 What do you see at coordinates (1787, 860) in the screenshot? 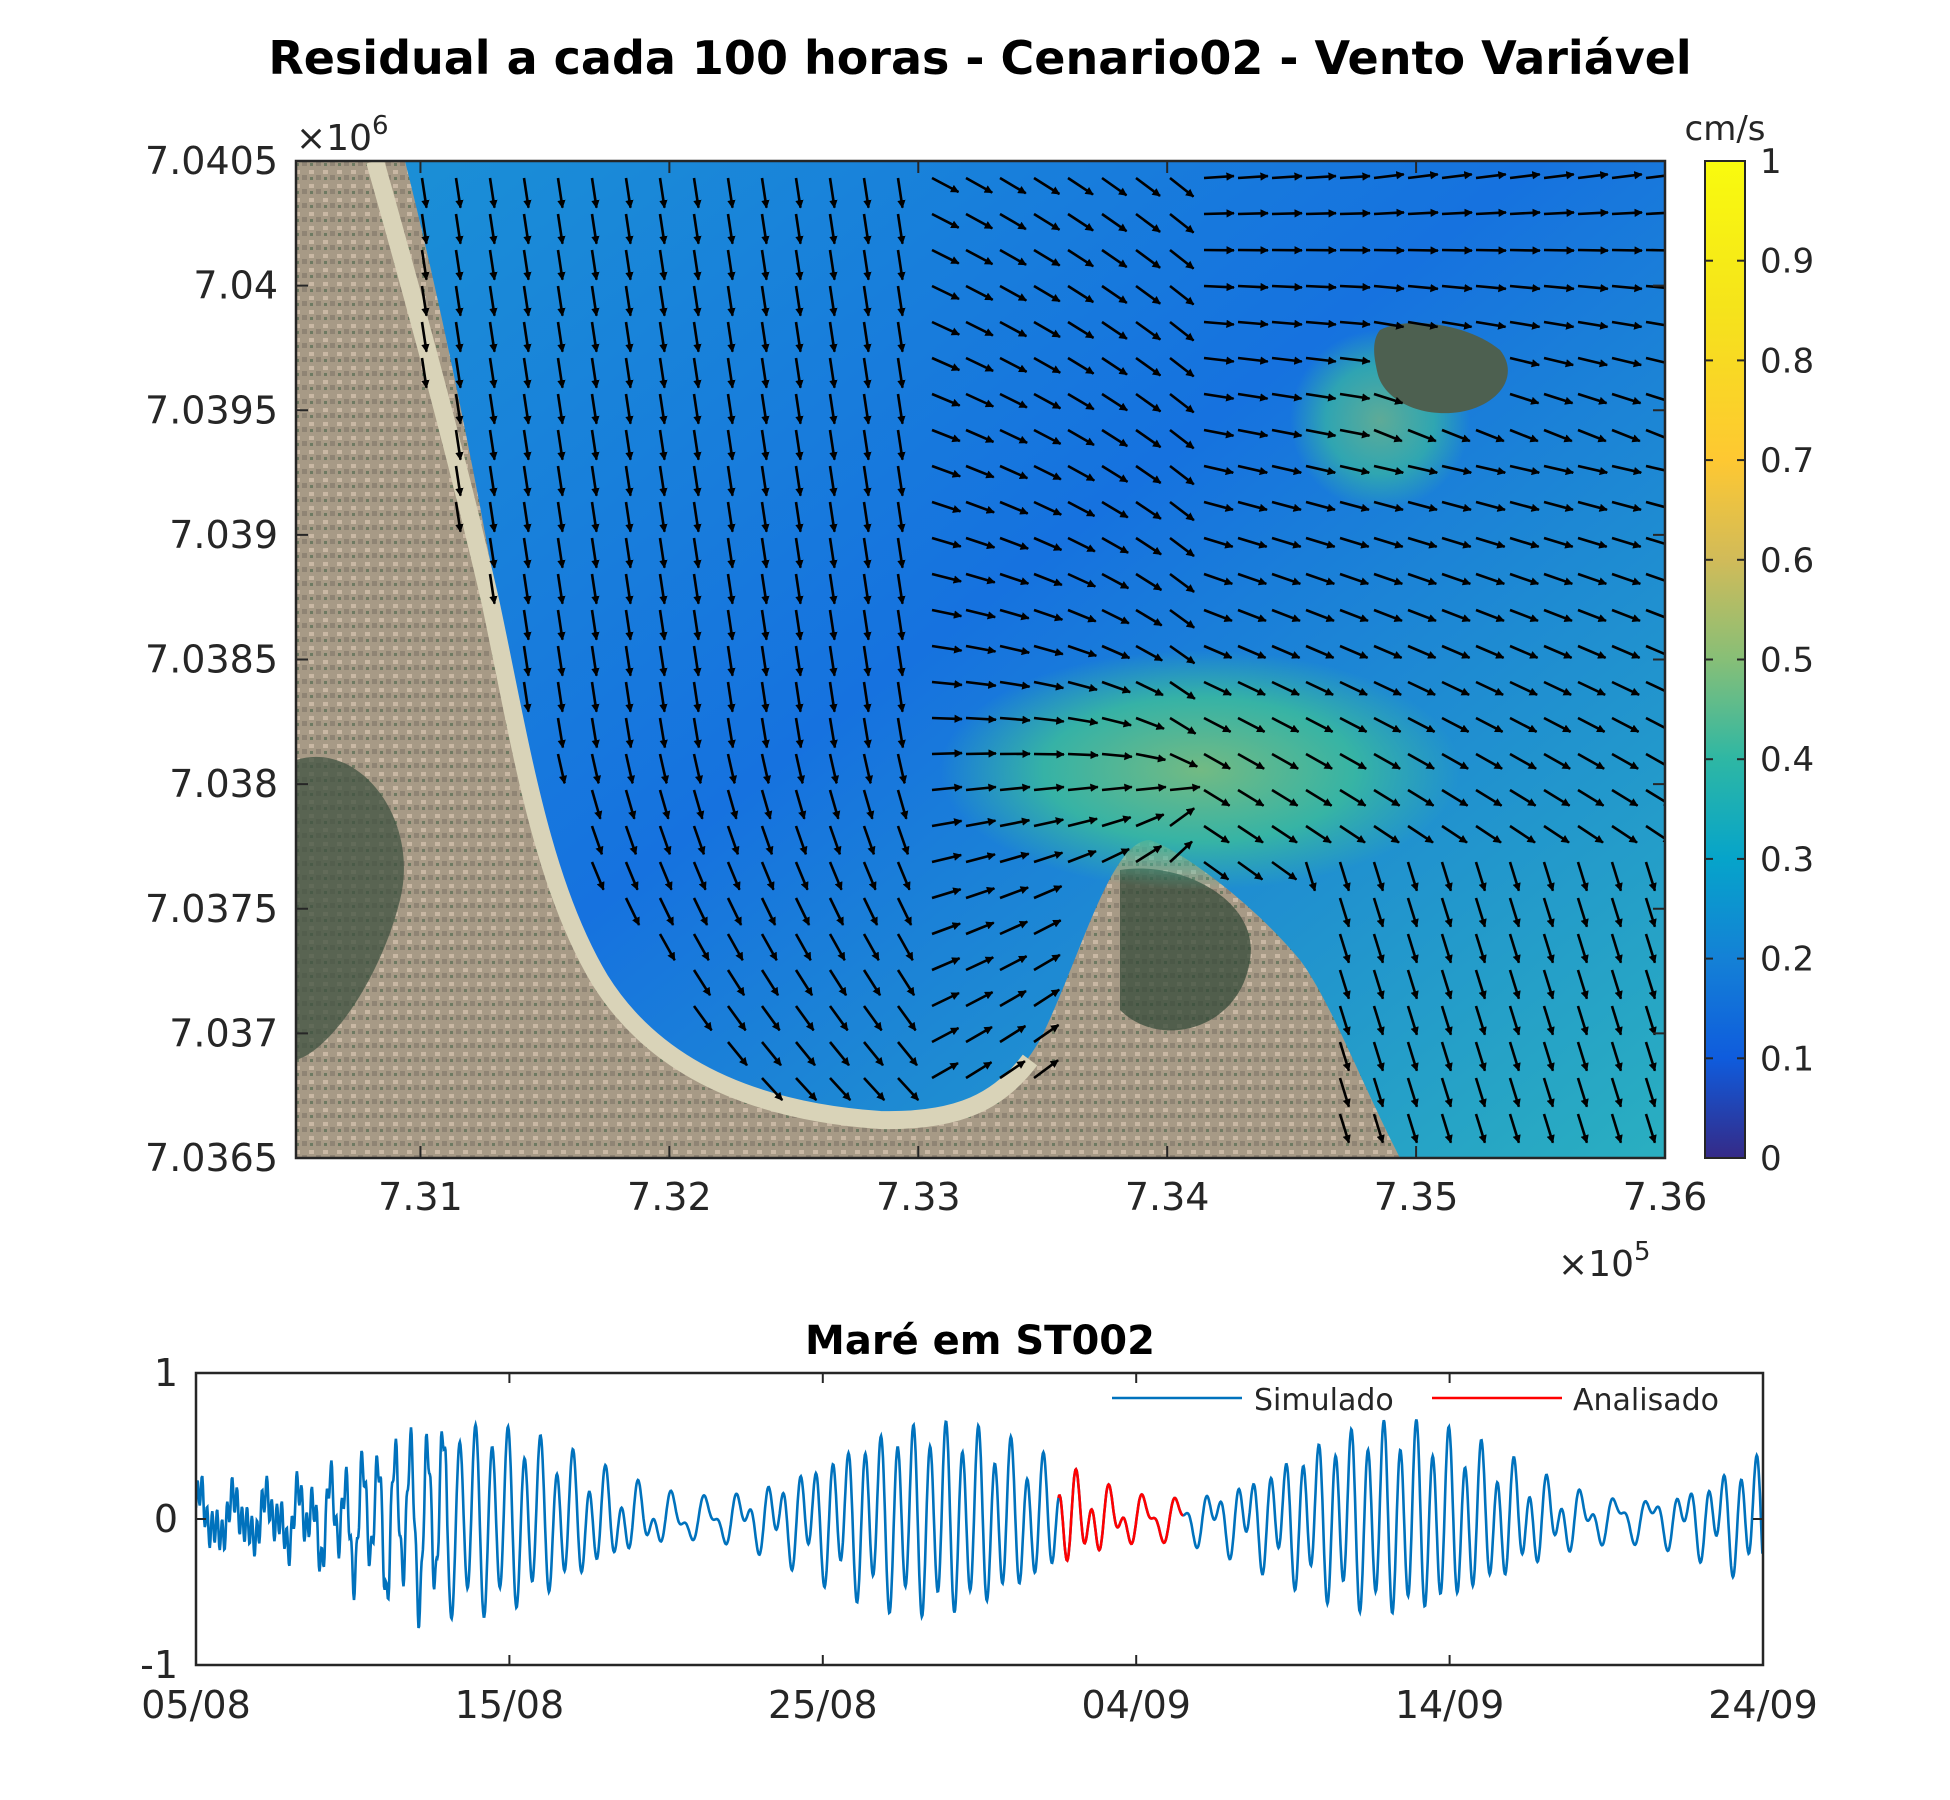
I see `colorbar-tick-label: 0.3` at bounding box center [1787, 860].